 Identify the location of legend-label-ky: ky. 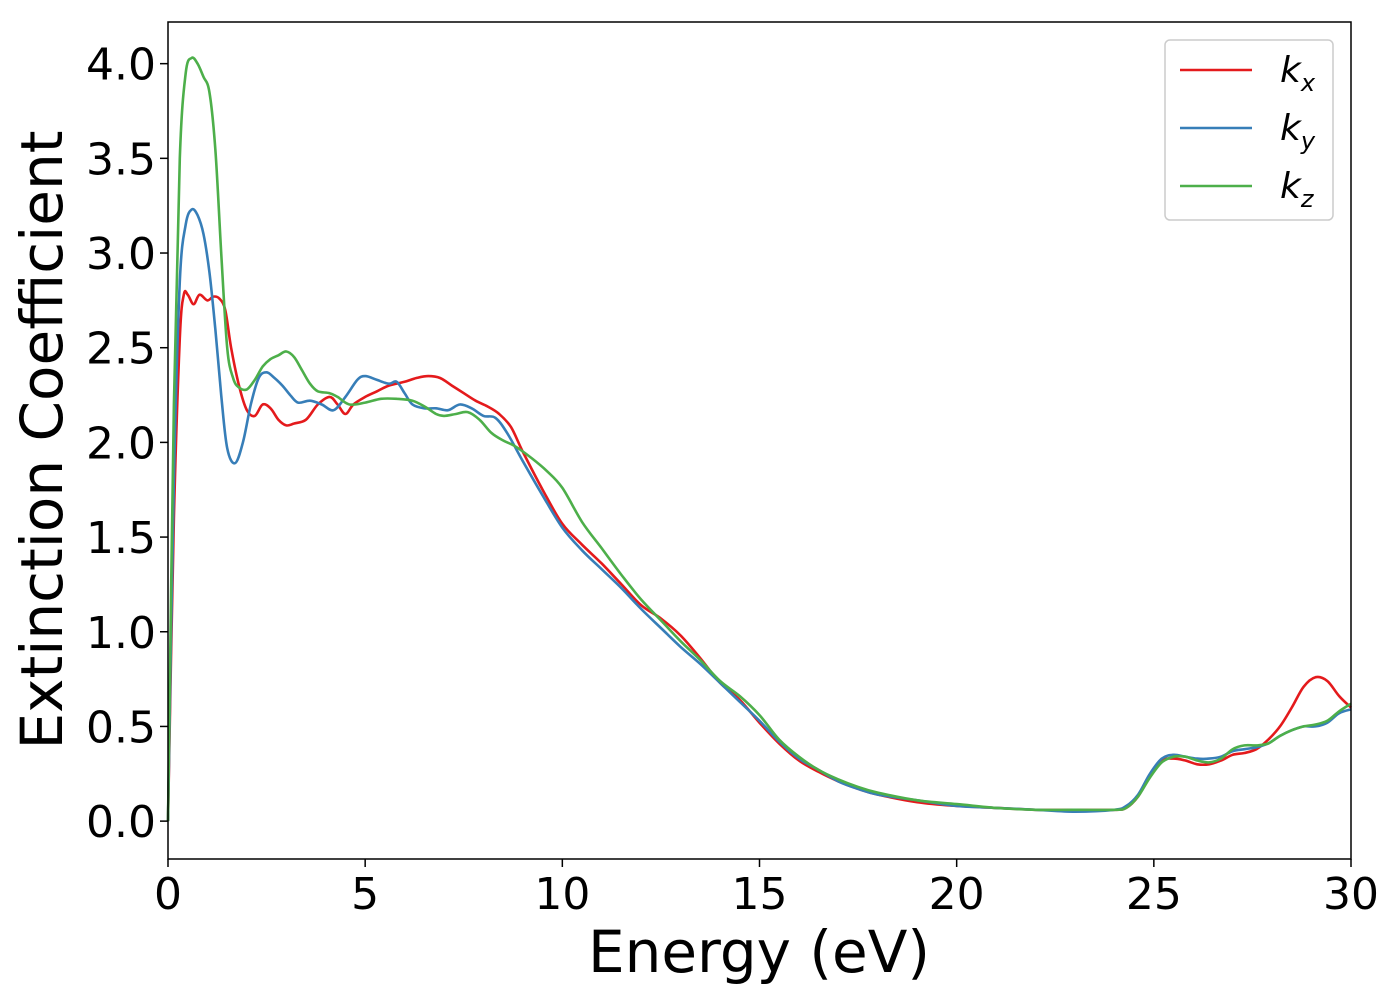
(1298, 131).